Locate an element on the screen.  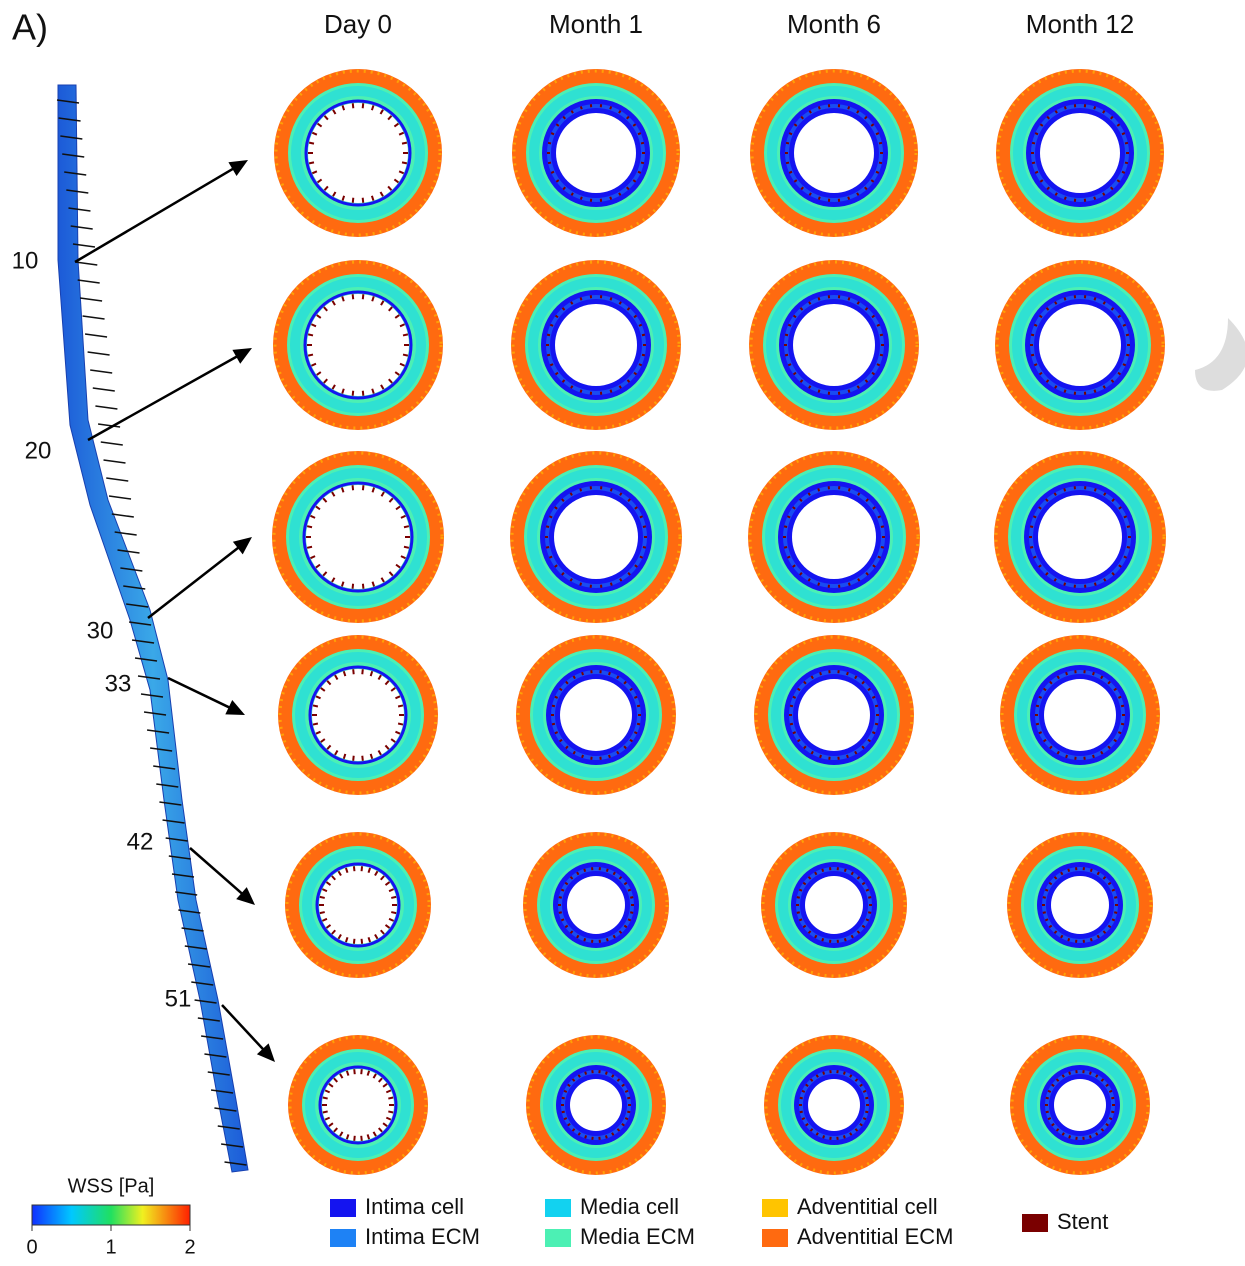
arrow is located at coordinates (194, 582).